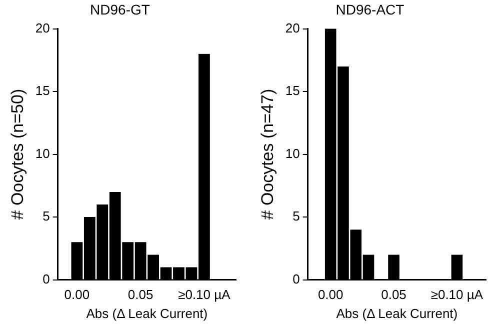 This screenshot has height=328, width=500. What do you see at coordinates (267, 154) in the screenshot?
I see `y-axis-title: # Oocytes (n=47)` at bounding box center [267, 154].